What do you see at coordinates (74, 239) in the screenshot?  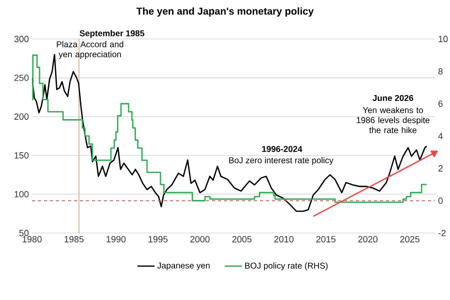 I see `x-tick-label: 1985` at bounding box center [74, 239].